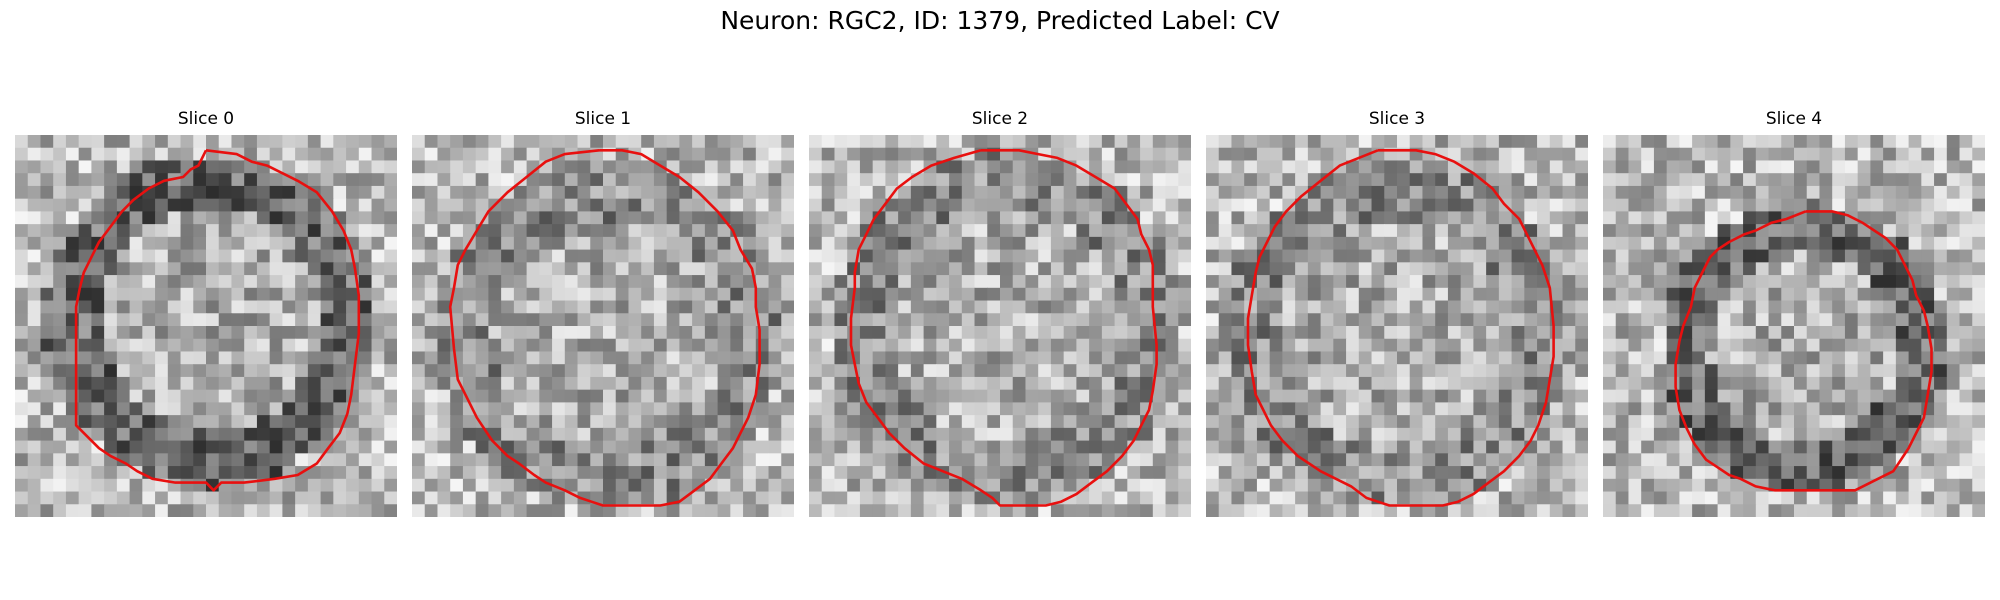 The height and width of the screenshot is (600, 2000). Describe the element at coordinates (603, 119) in the screenshot. I see `slice-title: Slice 1` at that location.